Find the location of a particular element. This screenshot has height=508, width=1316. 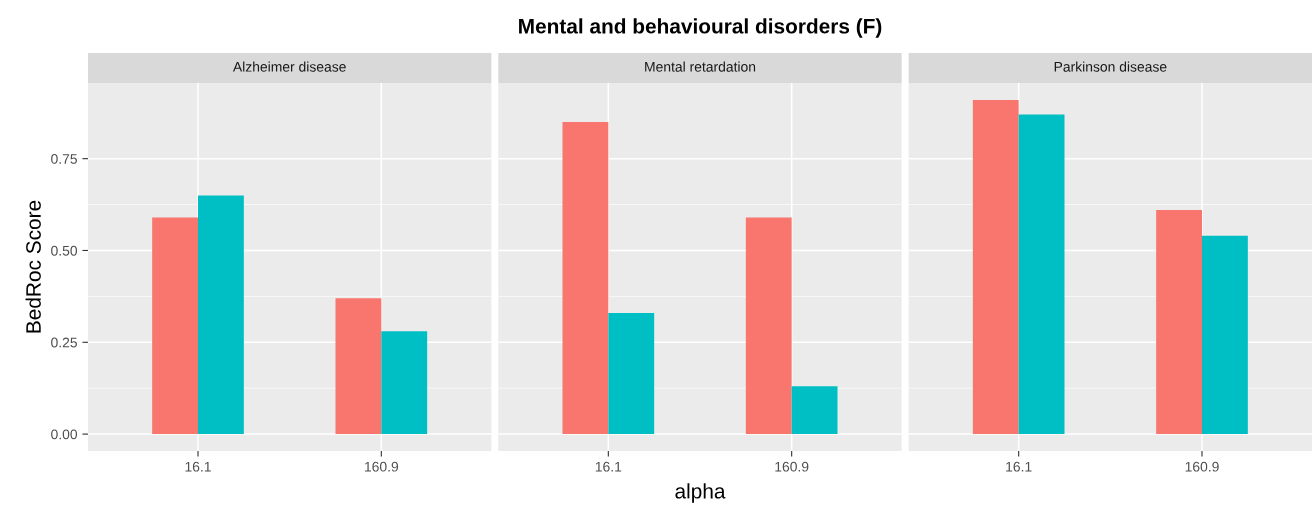

x-axis-title: alpha is located at coordinates (700, 493).